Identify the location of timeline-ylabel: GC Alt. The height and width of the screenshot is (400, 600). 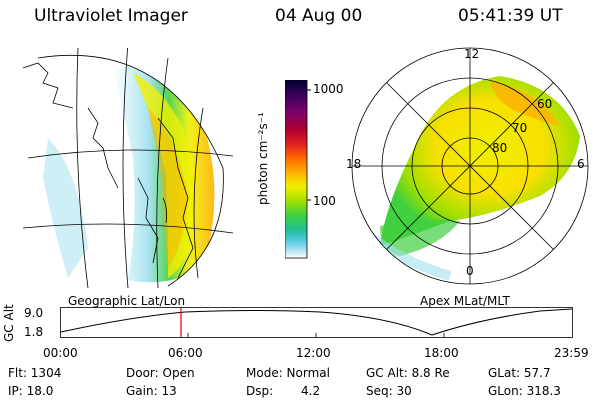
(9, 323).